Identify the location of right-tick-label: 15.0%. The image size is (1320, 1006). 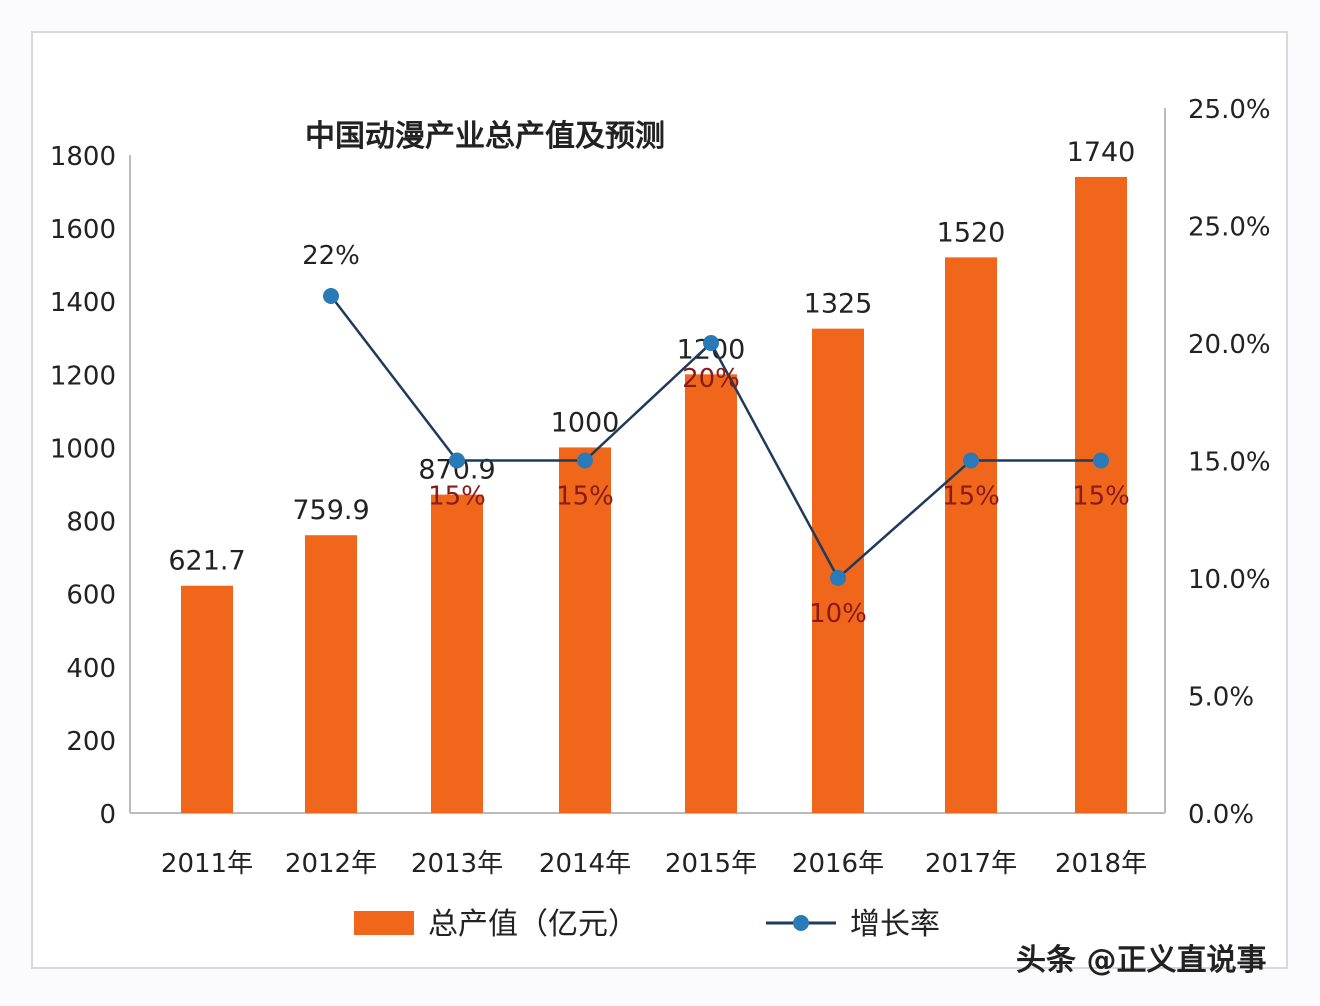
(1229, 463).